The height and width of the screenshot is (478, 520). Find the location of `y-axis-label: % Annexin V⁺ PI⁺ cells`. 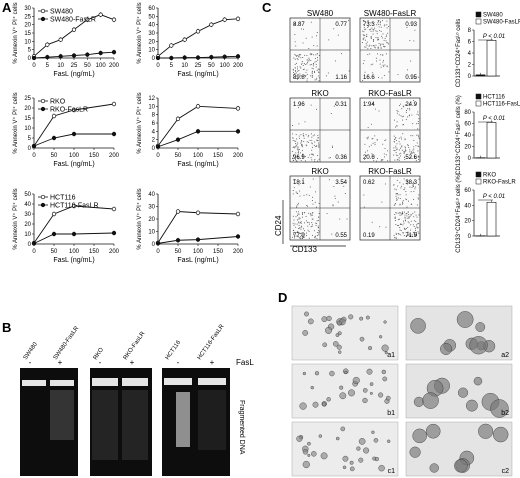

y-axis-label: % Annexin V⁺ PI⁺ cells is located at coordinates (15, 218).